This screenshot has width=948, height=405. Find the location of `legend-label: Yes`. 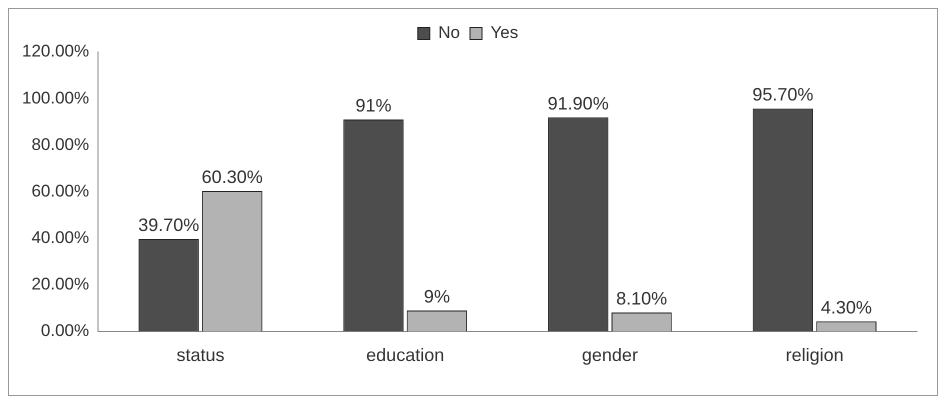

legend-label: Yes is located at coordinates (504, 32).